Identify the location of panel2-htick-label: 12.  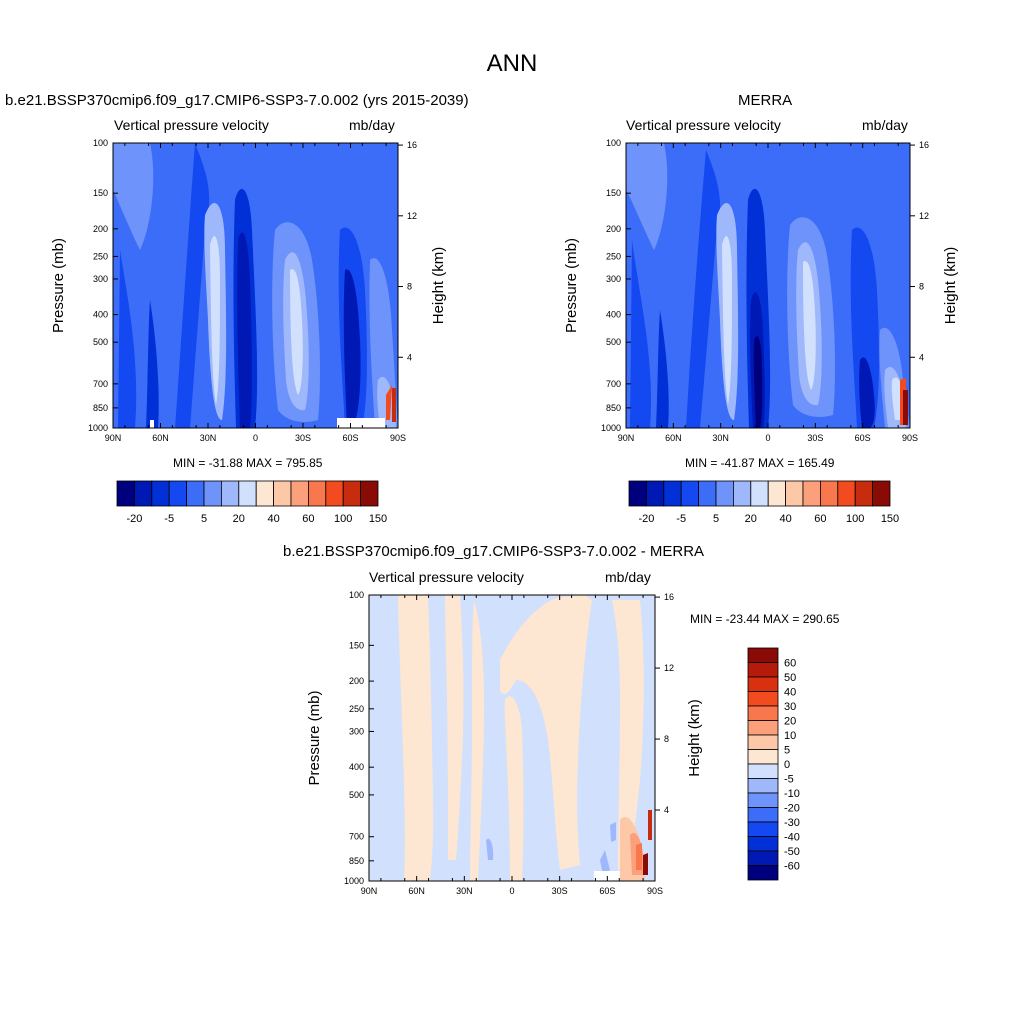
(924, 216).